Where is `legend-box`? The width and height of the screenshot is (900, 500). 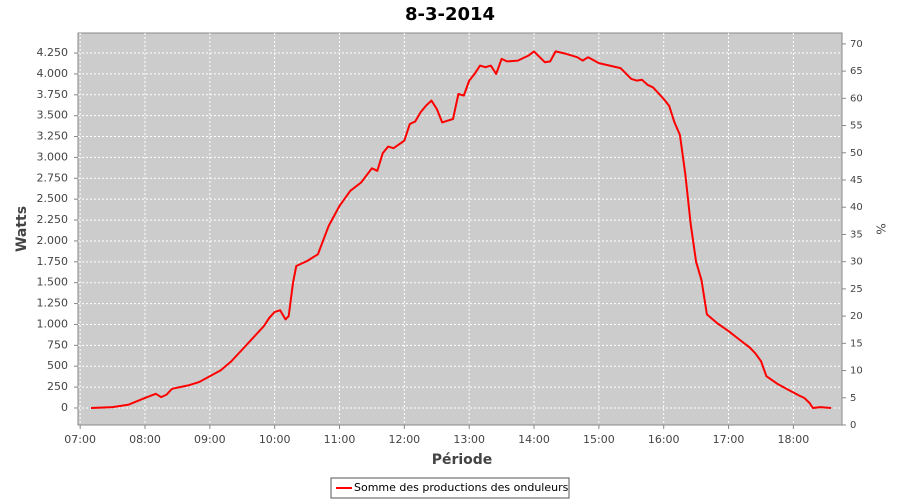 legend-box is located at coordinates (450, 488).